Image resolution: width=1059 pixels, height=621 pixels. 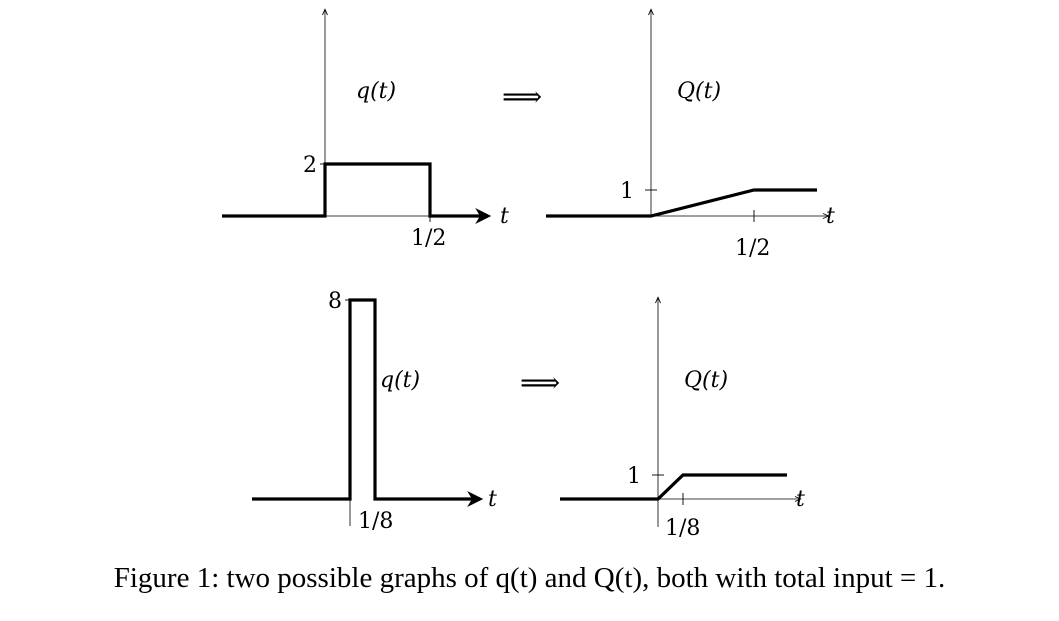 What do you see at coordinates (540, 382) in the screenshot?
I see `implies-arrow-bottom: ⟹` at bounding box center [540, 382].